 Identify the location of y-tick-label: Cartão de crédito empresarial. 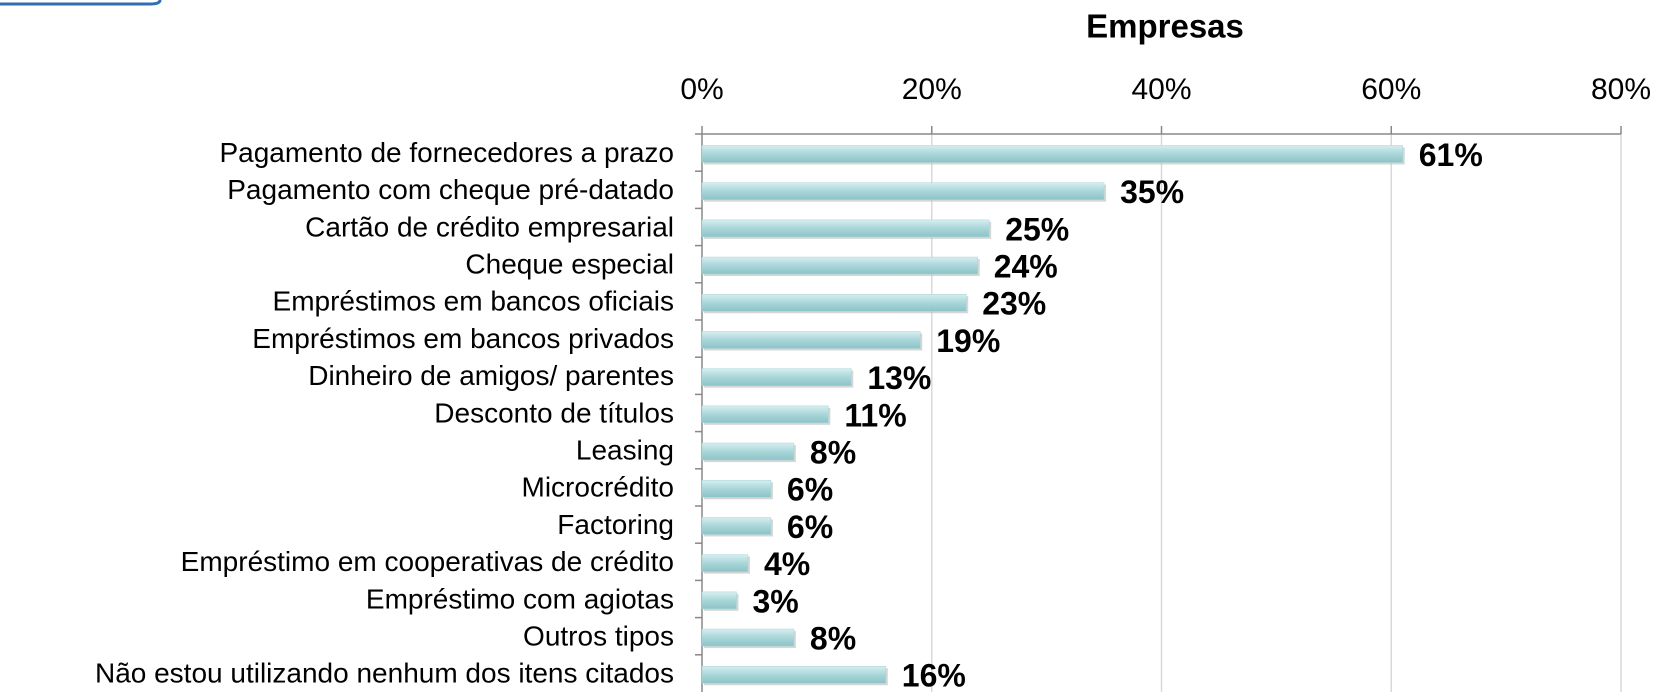
(489, 226).